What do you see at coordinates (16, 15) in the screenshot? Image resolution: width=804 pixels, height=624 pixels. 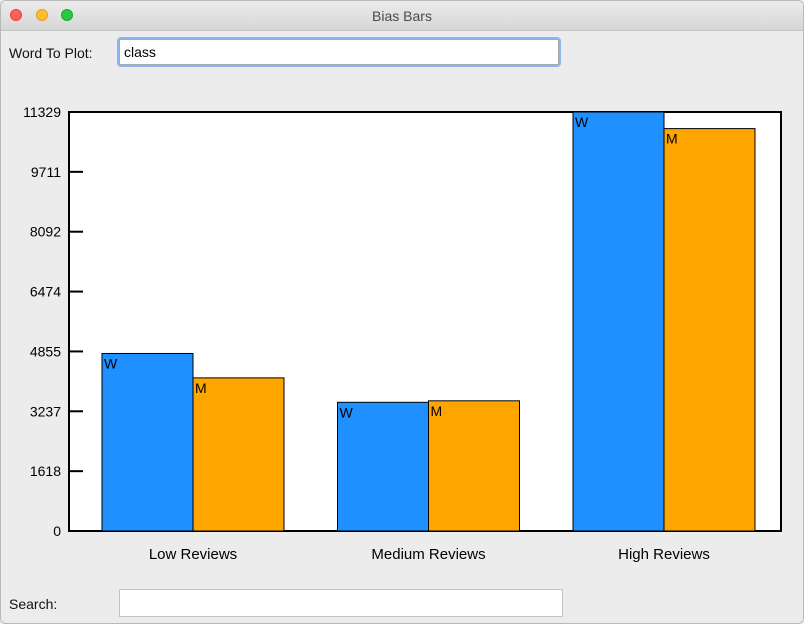 I see `close-button` at bounding box center [16, 15].